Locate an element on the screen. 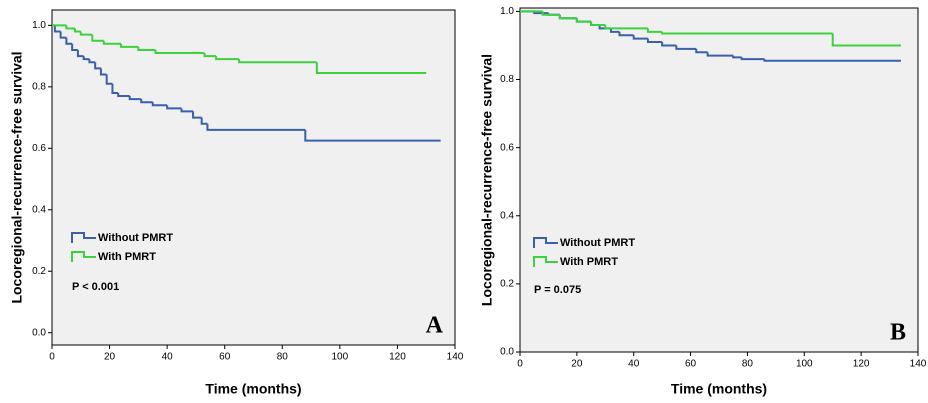 This screenshot has width=928, height=403. p-value: P = 0.075 is located at coordinates (557, 290).